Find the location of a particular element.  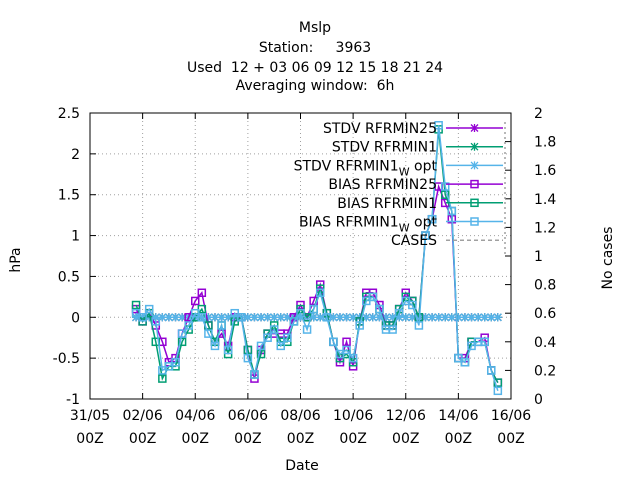

y-tick-label: 2 is located at coordinates (75, 155).